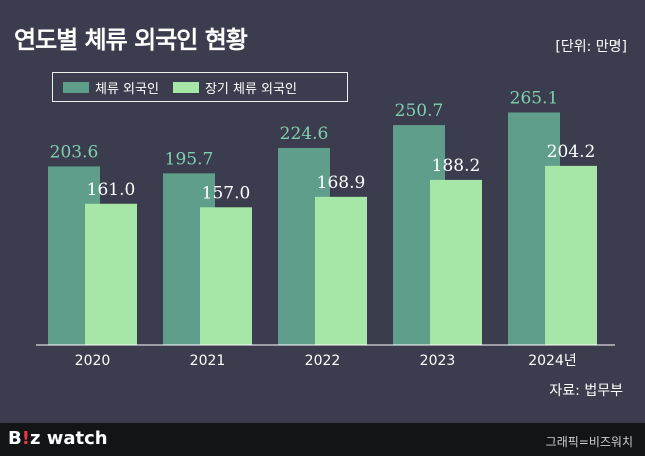 Image resolution: width=645 pixels, height=456 pixels. Describe the element at coordinates (58, 438) in the screenshot. I see `bizwatch-logo: B! z watch` at that location.